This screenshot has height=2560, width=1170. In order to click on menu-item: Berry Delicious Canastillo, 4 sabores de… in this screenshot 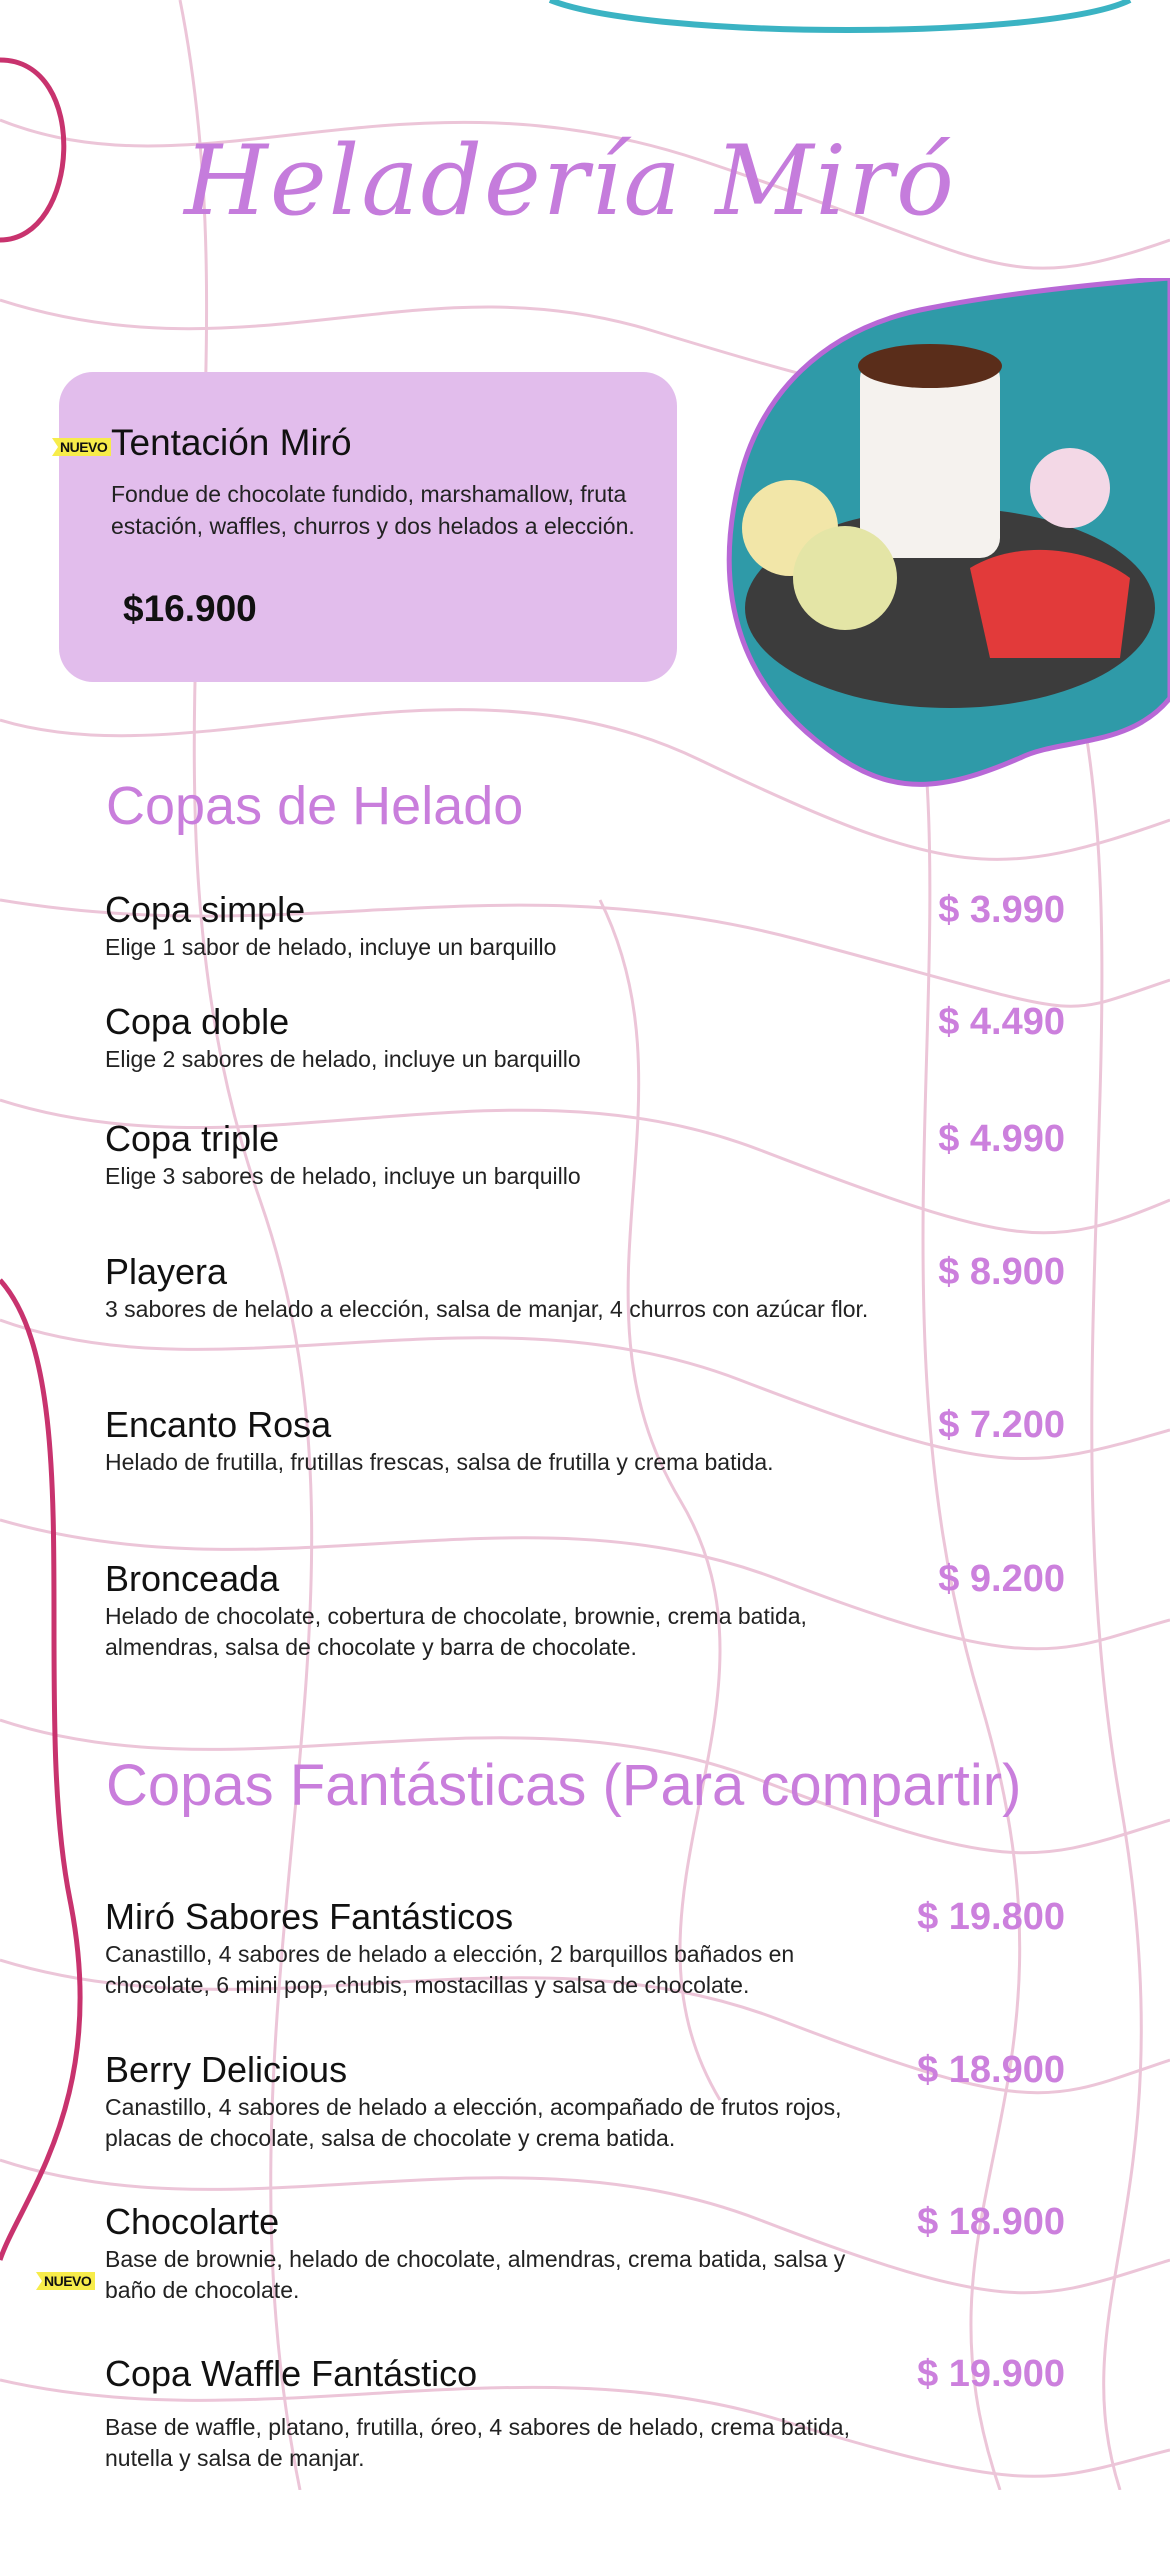, I will do `click(585, 2101)`.